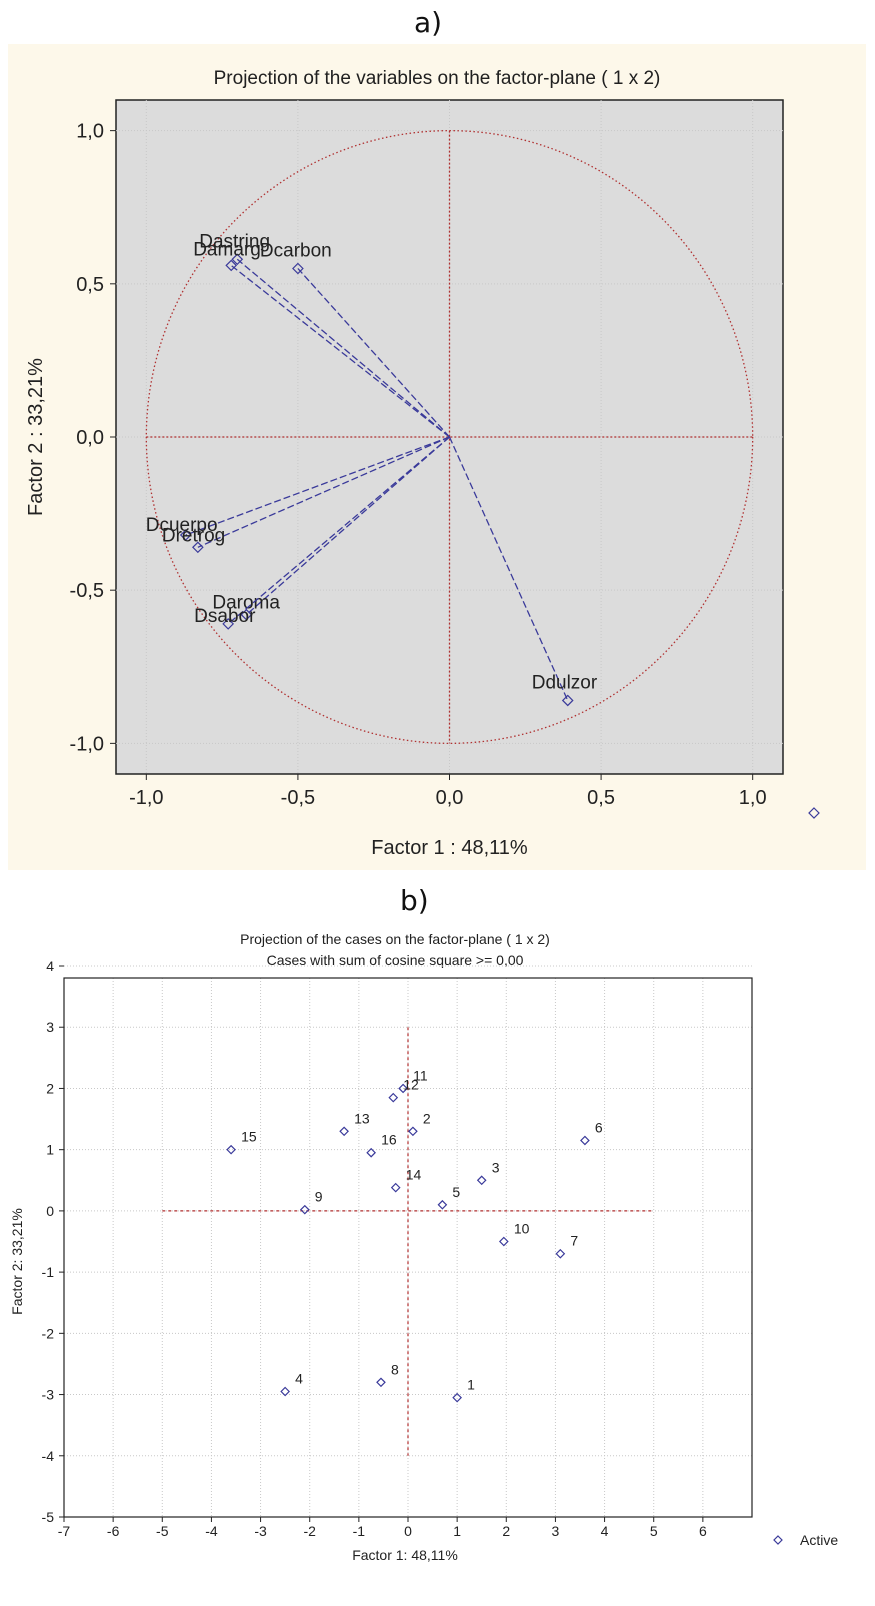 The height and width of the screenshot is (1606, 875). Describe the element at coordinates (703, 1531) in the screenshot. I see `x-tick-label: 6` at that location.